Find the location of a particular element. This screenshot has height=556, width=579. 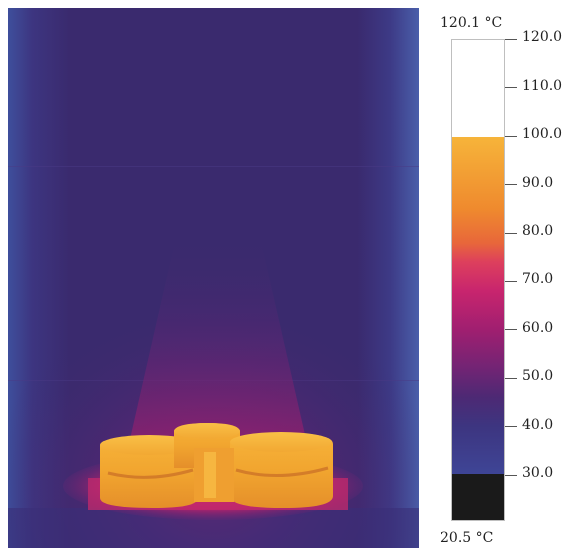

tick-label: 90.0 is located at coordinates (538, 182).